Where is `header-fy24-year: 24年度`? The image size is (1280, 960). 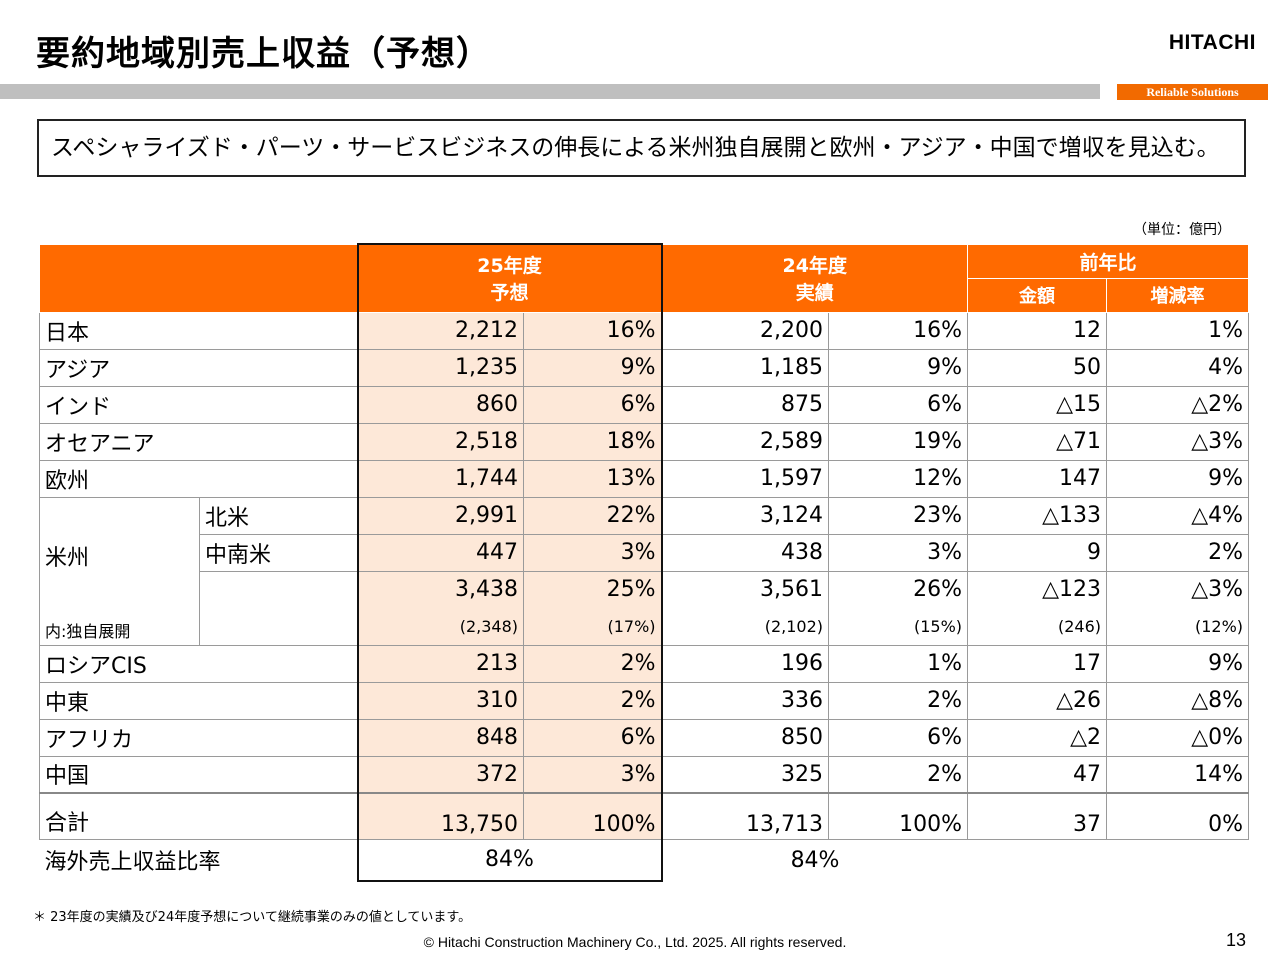
header-fy24-year: 24年度 is located at coordinates (814, 266).